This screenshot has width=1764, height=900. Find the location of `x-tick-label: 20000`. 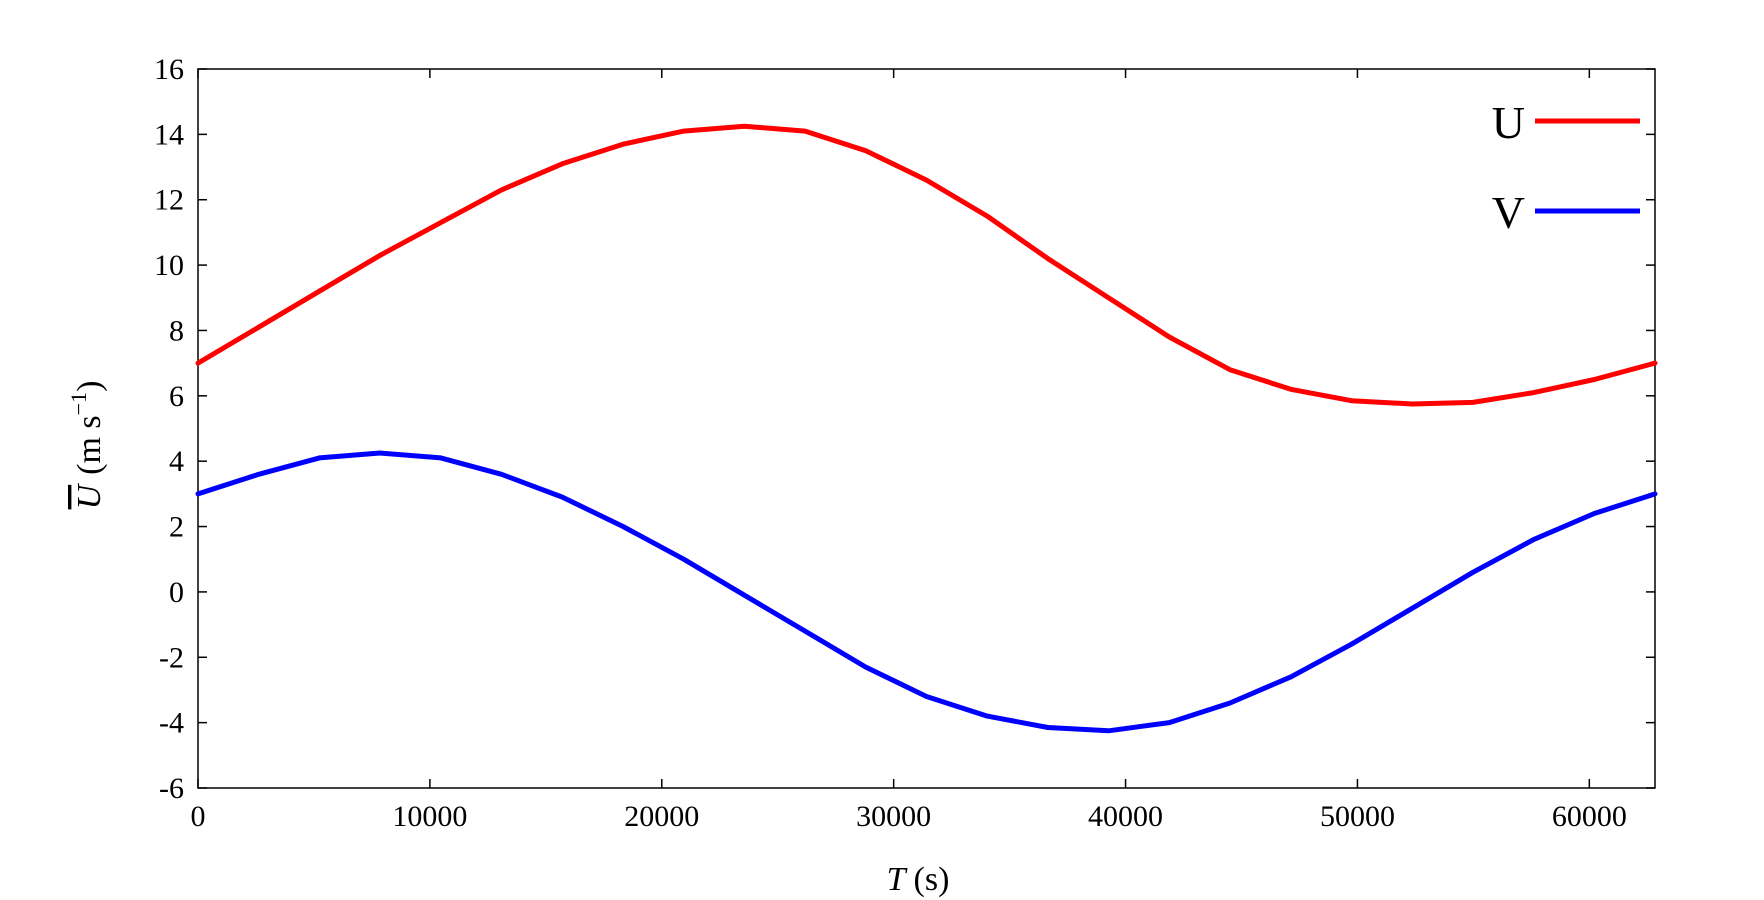

x-tick-label: 20000 is located at coordinates (661, 816).